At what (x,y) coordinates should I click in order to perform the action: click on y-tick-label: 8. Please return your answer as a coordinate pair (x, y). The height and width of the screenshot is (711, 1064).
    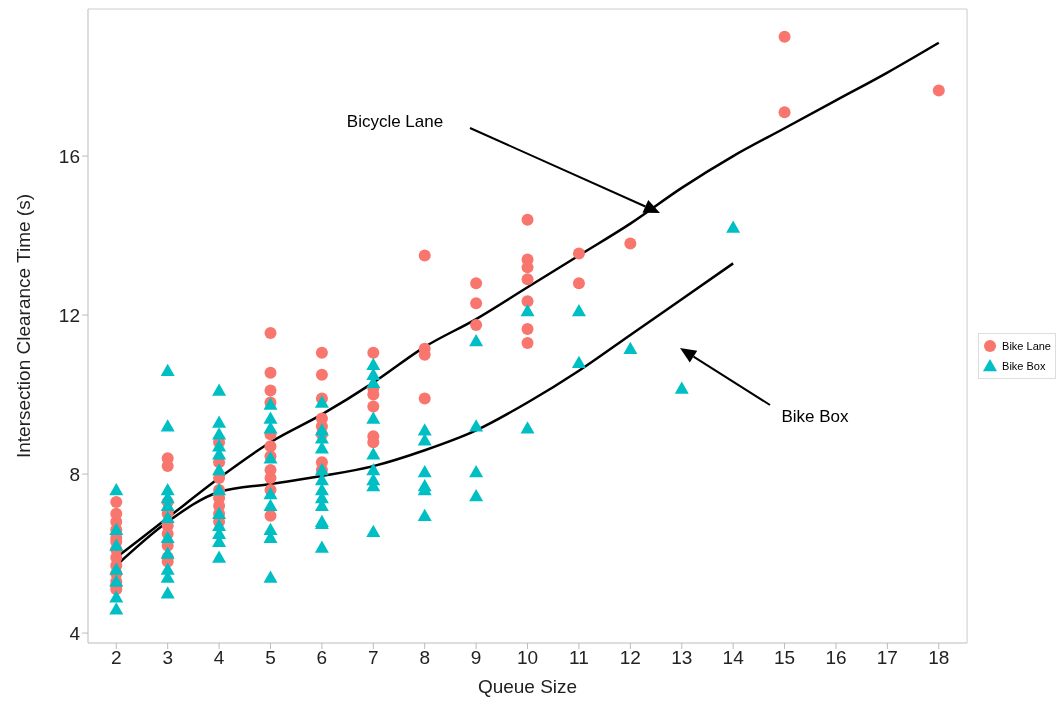
    Looking at the image, I should click on (74, 474).